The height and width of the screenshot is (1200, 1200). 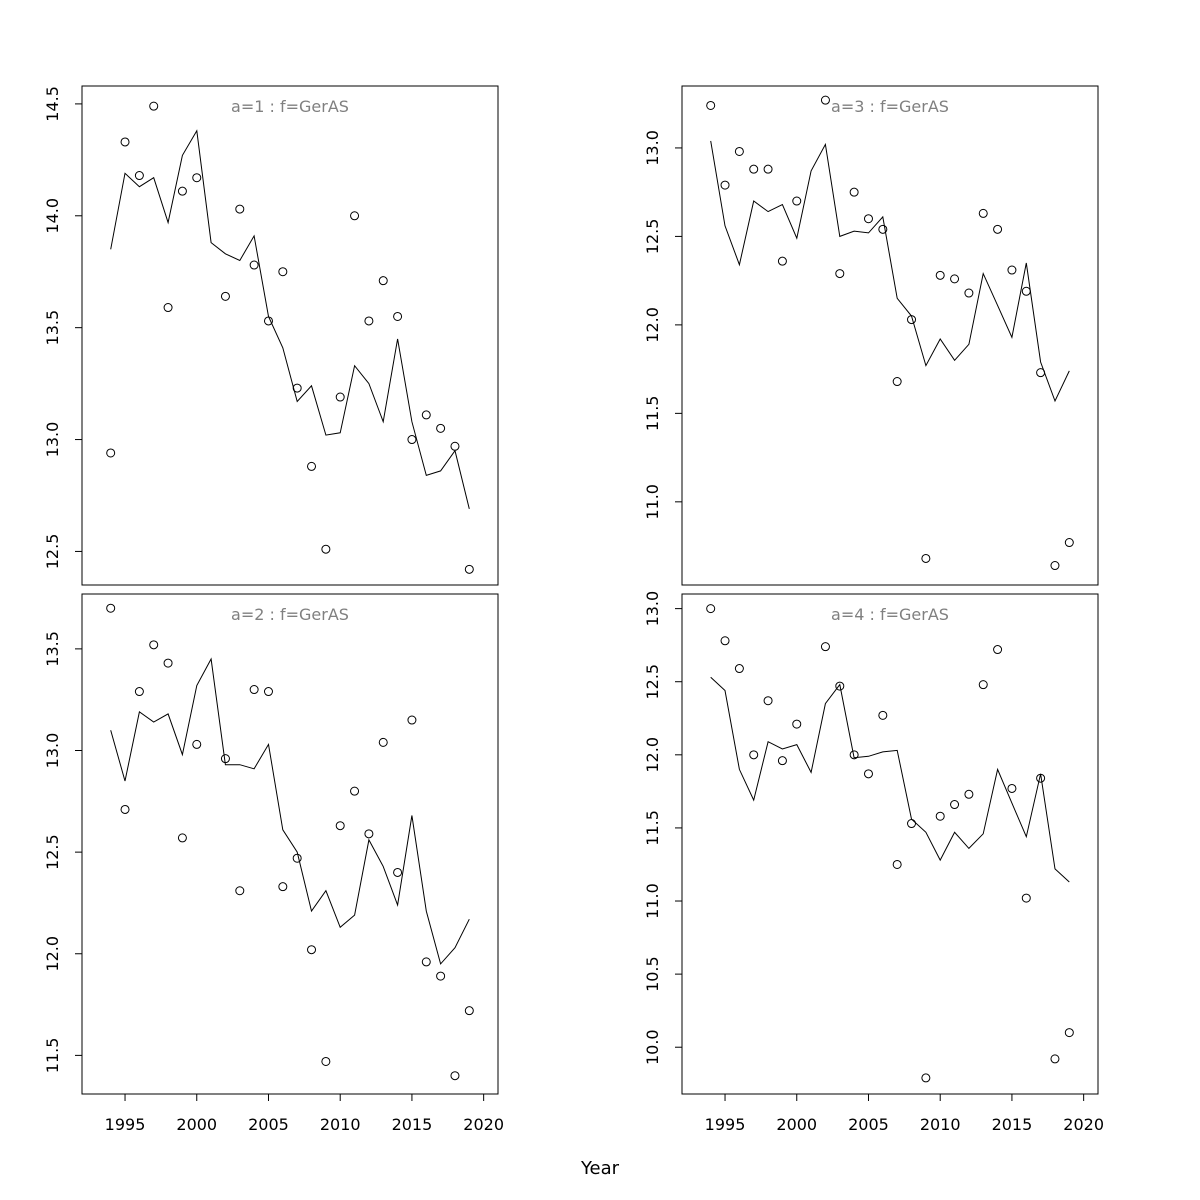 What do you see at coordinates (796, 1124) in the screenshot?
I see `x-tick-label: 2000` at bounding box center [796, 1124].